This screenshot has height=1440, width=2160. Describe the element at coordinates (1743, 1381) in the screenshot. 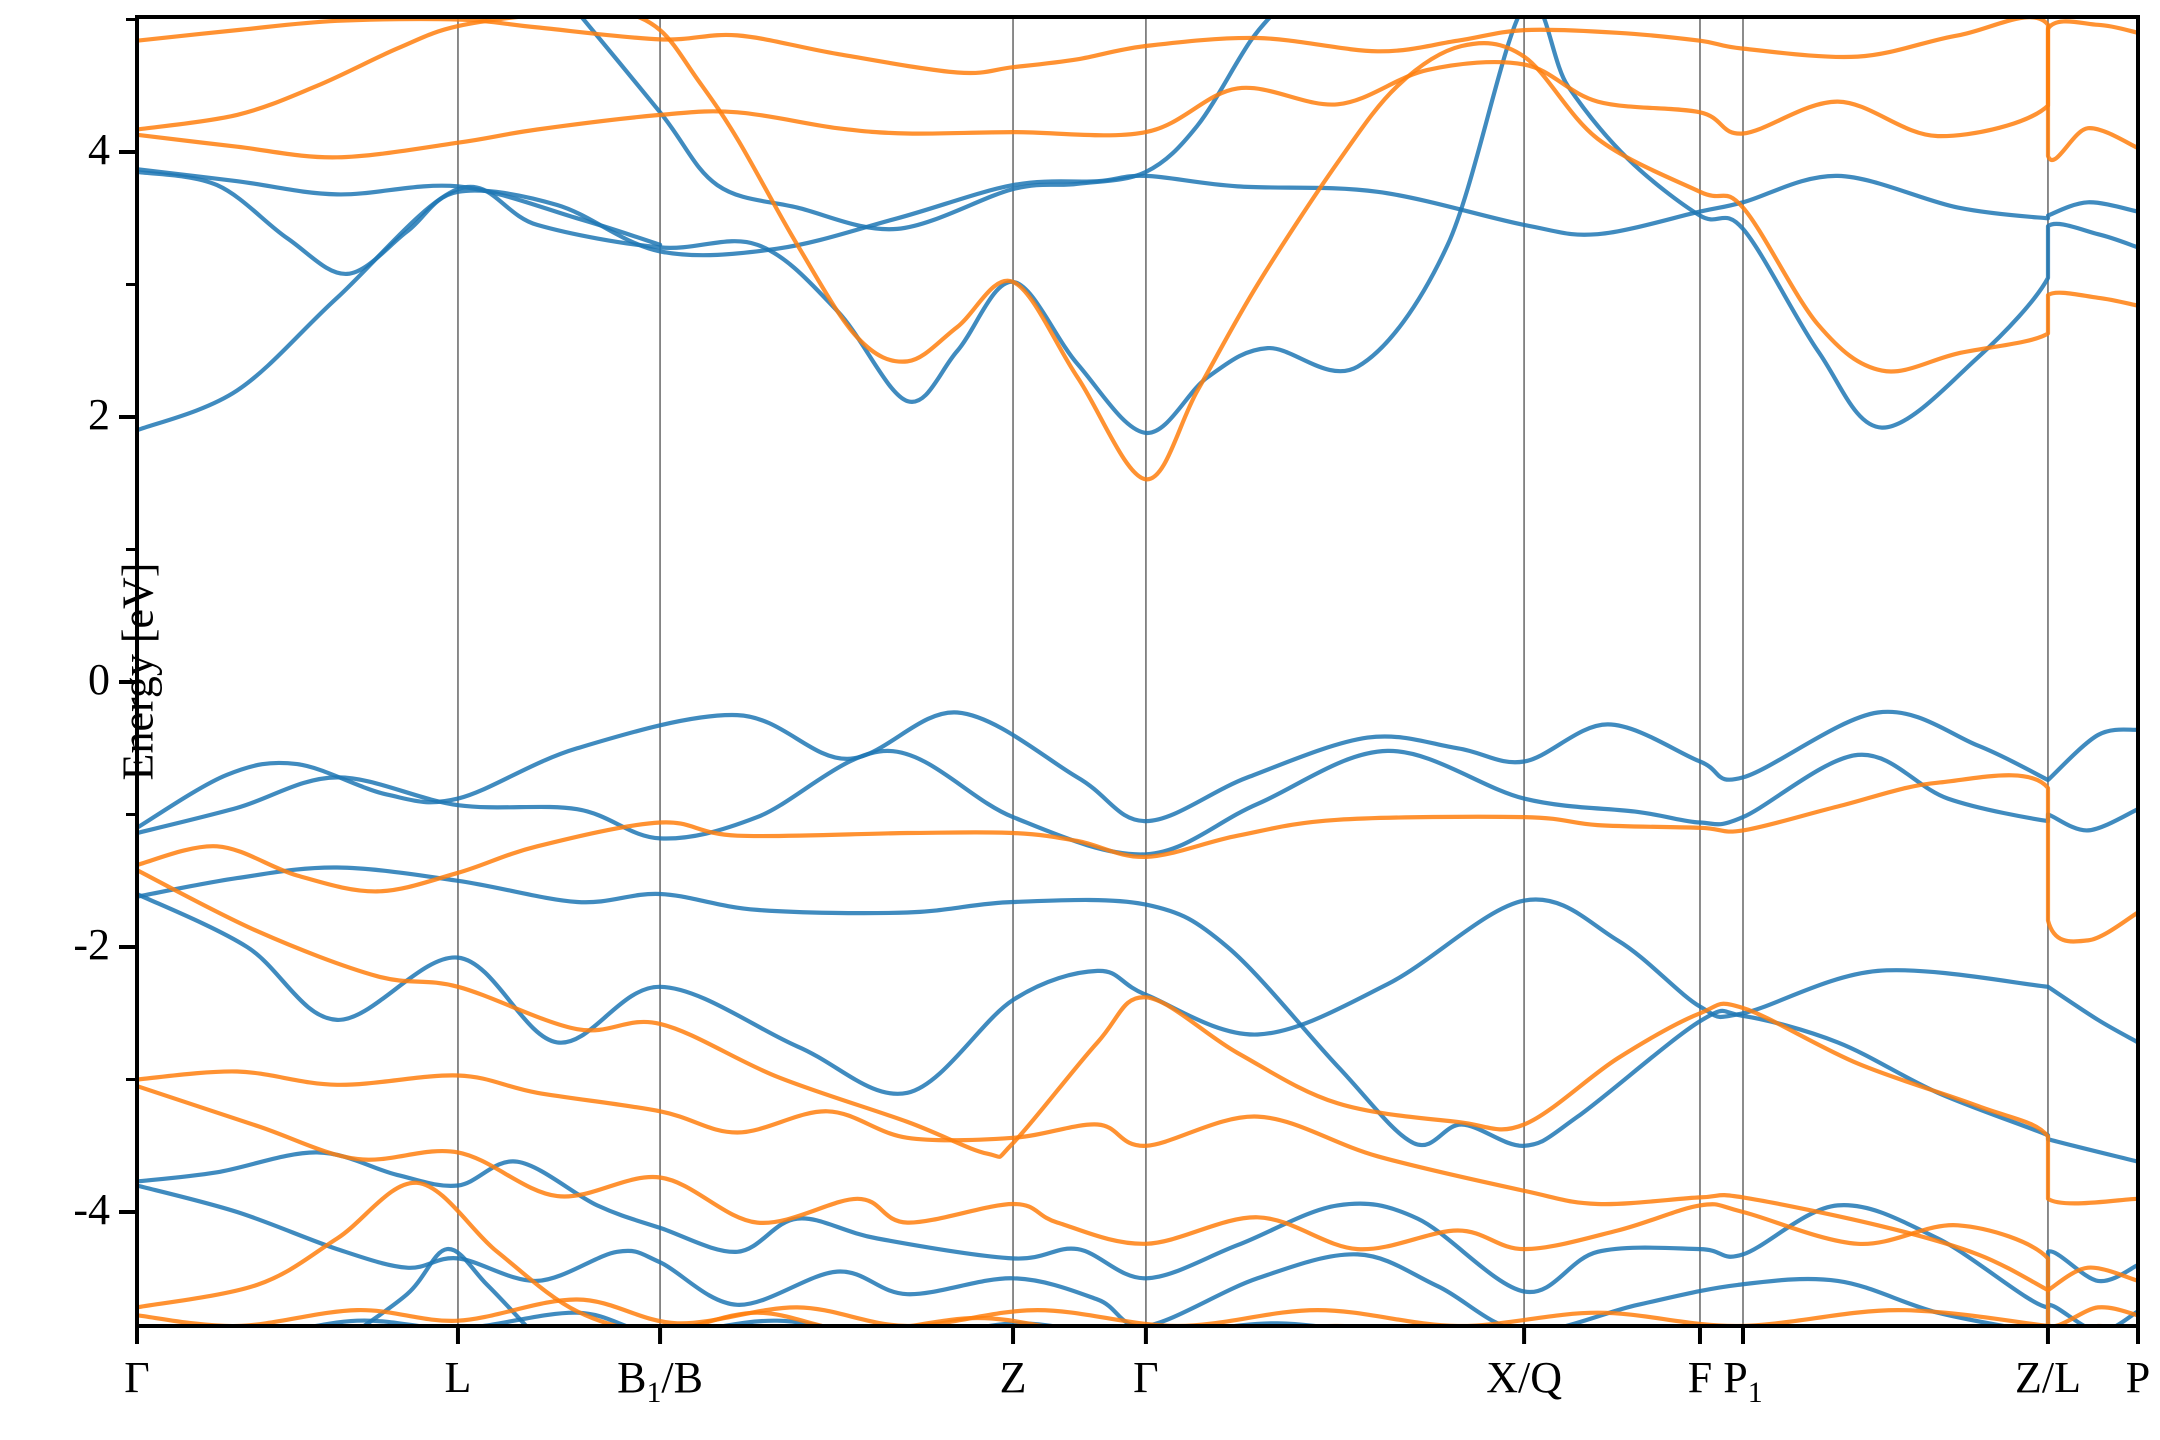

I see `x-tick-label: P1` at that location.